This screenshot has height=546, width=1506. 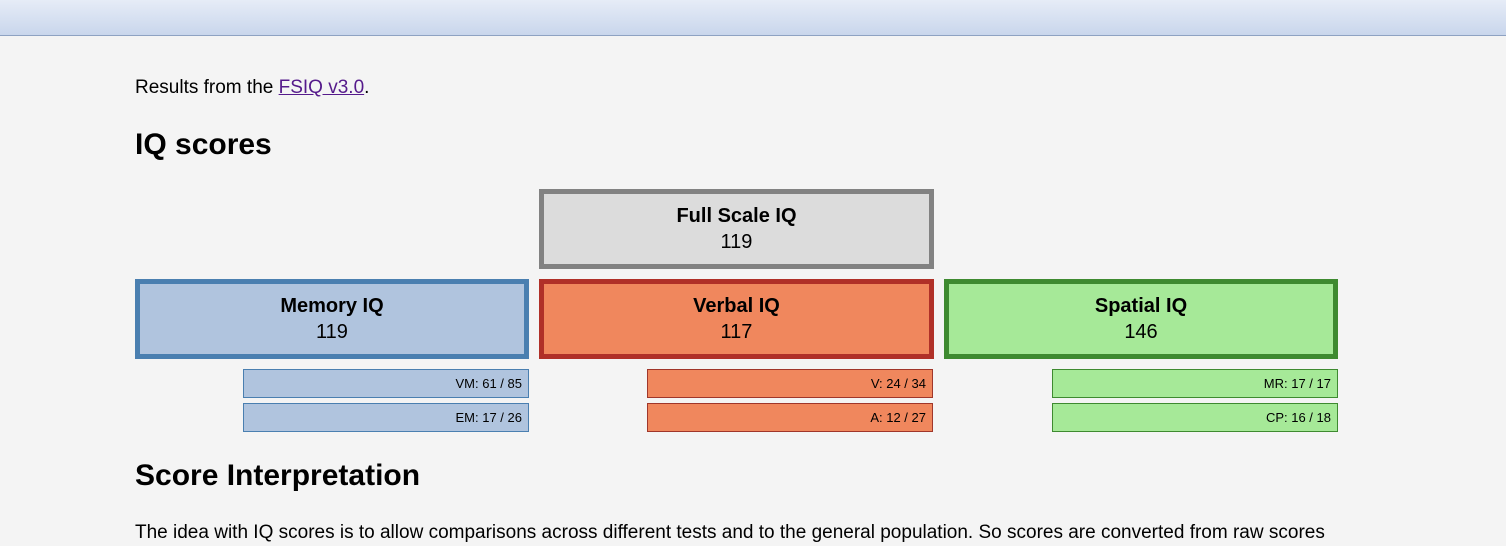 What do you see at coordinates (386, 417) in the screenshot?
I see `subscore-em: EM: 17 / 26` at bounding box center [386, 417].